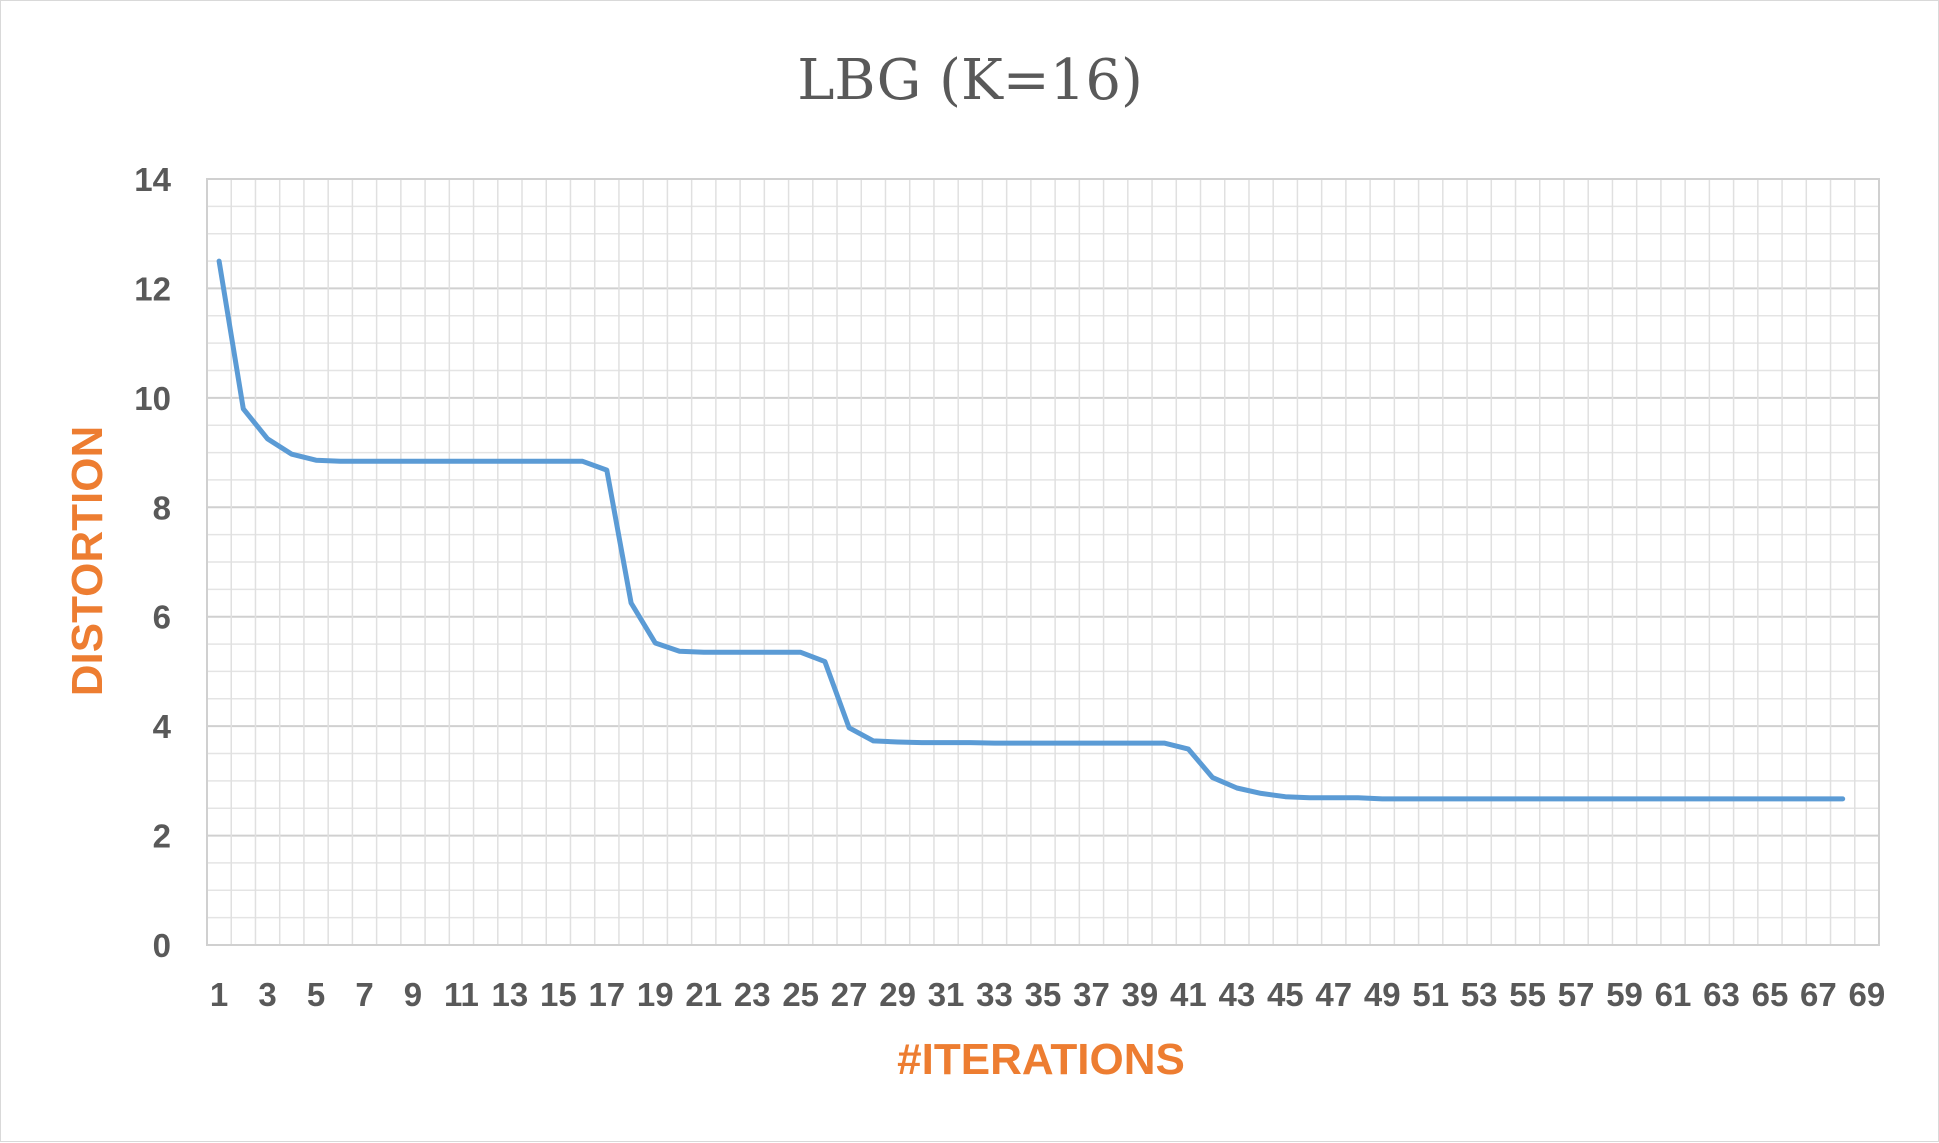 This screenshot has height=1143, width=1939. I want to click on x-axis-title: #ITERATIONS, so click(1041, 1059).